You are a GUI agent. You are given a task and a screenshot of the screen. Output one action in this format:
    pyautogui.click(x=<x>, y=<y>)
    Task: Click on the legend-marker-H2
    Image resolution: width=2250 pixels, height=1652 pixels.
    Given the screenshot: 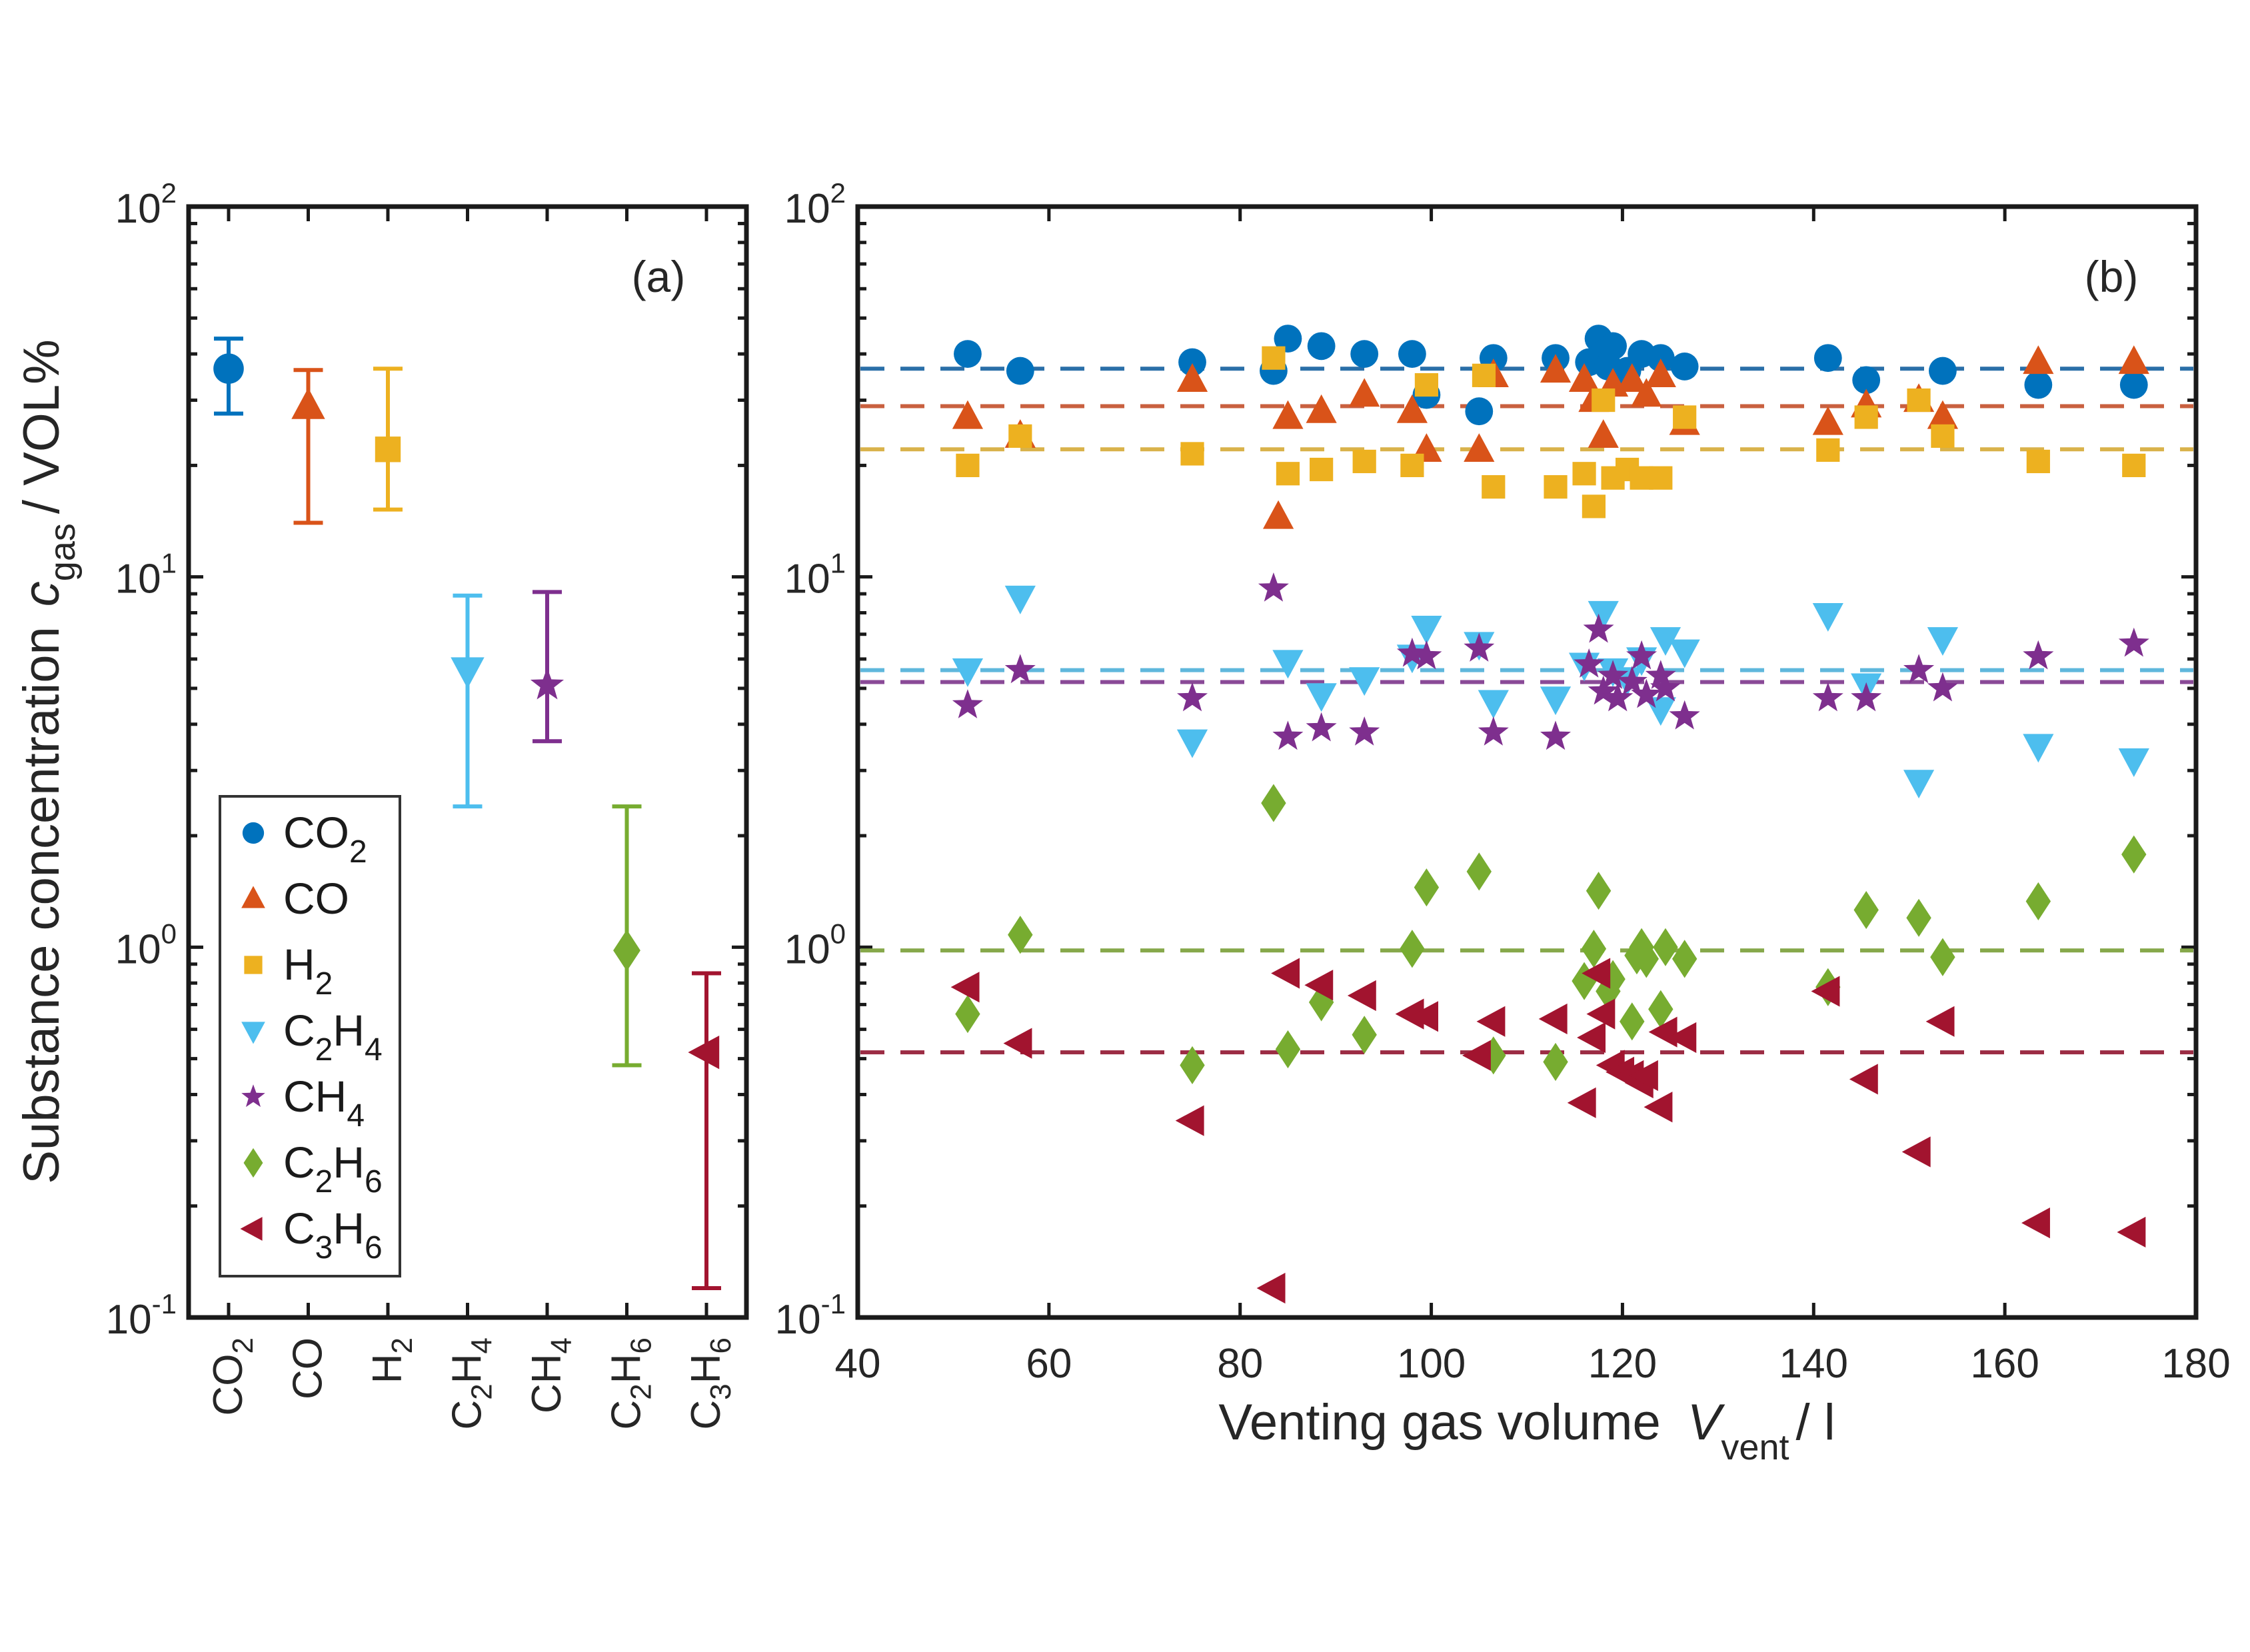 What is the action you would take?
    pyautogui.click(x=253, y=965)
    